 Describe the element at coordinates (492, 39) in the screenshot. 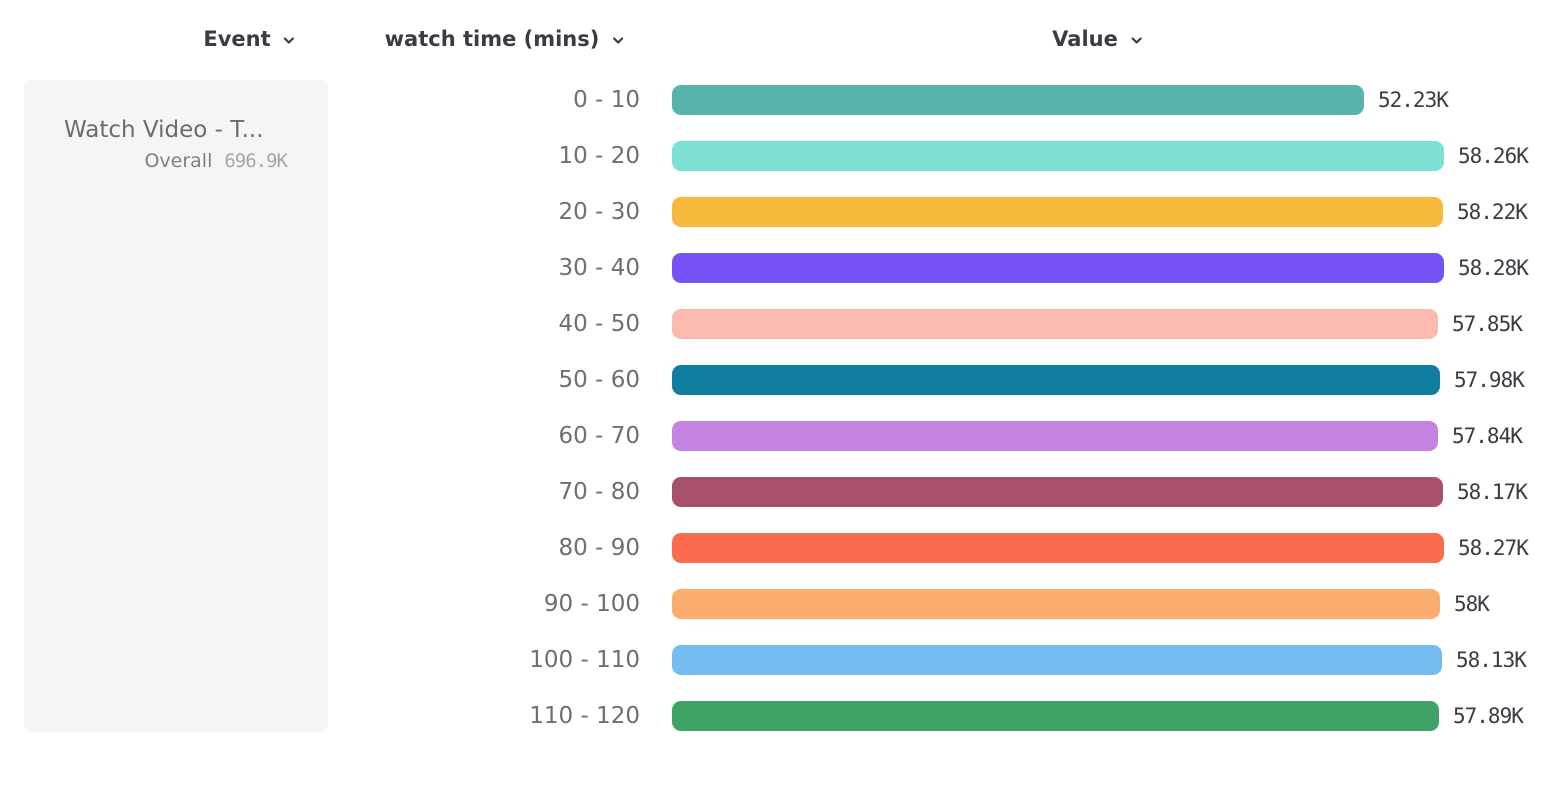

I see `breakdown-column-label: watch time (mins)` at that location.